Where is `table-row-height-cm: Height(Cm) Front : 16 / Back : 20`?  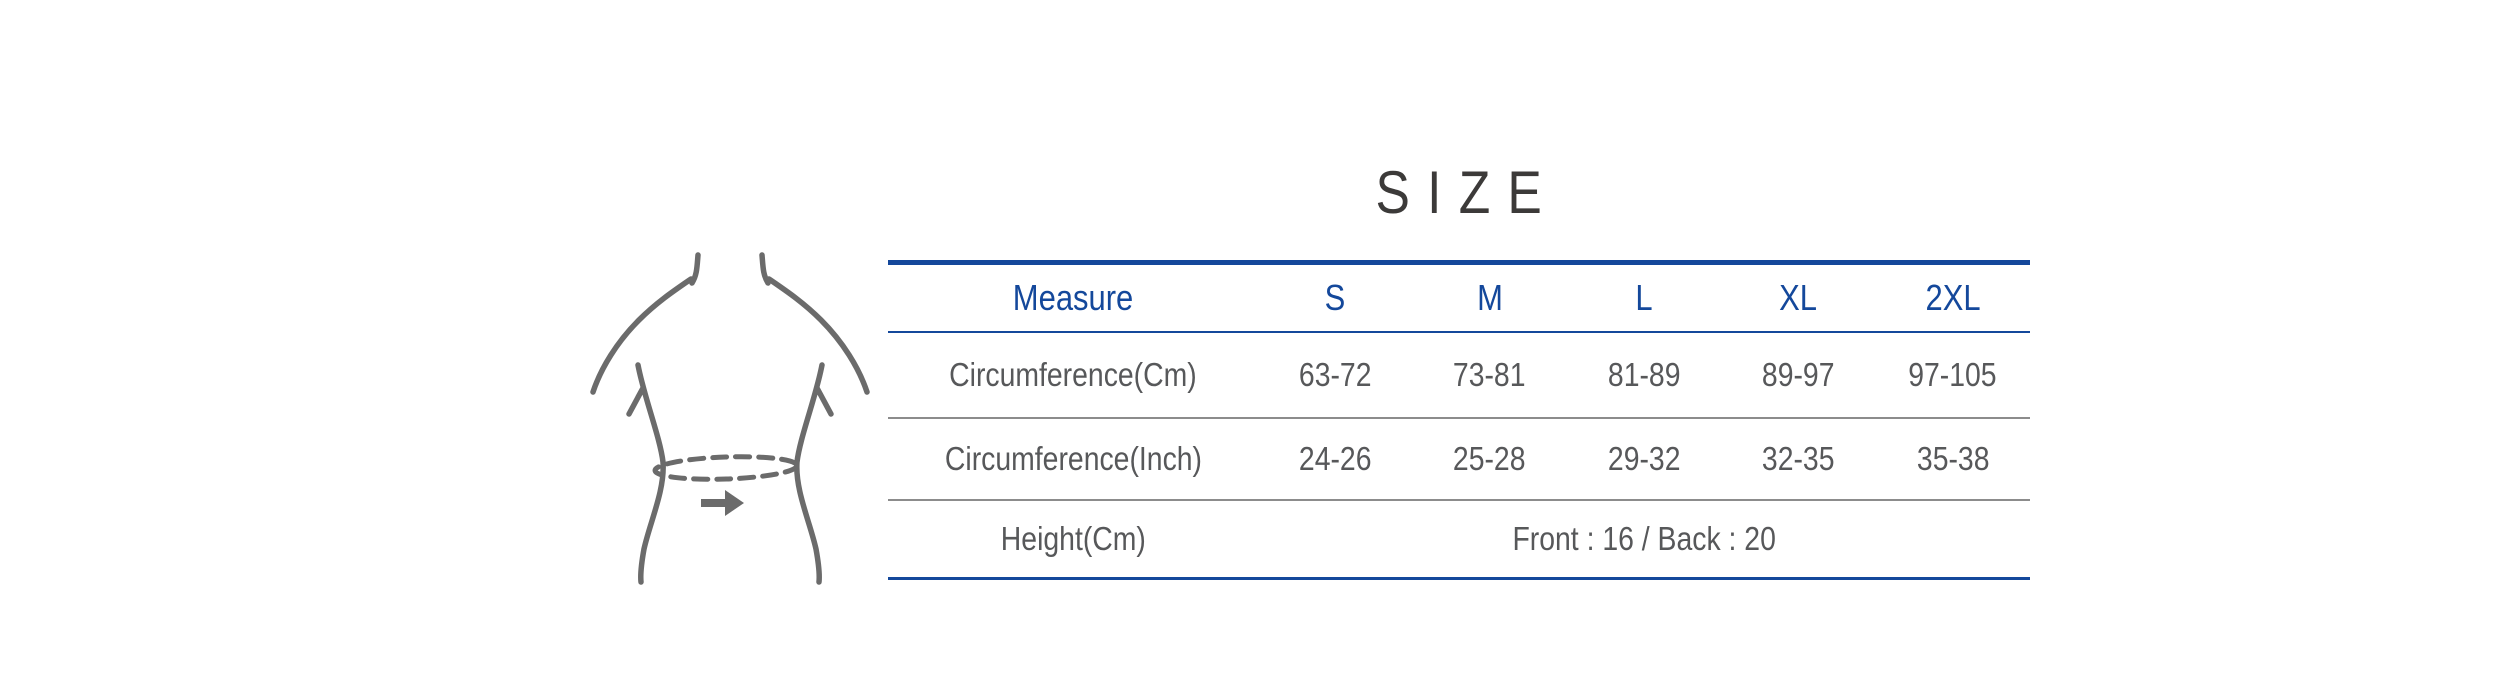
table-row-height-cm: Height(Cm) Front : 16 / Back : 20 is located at coordinates (1459, 539).